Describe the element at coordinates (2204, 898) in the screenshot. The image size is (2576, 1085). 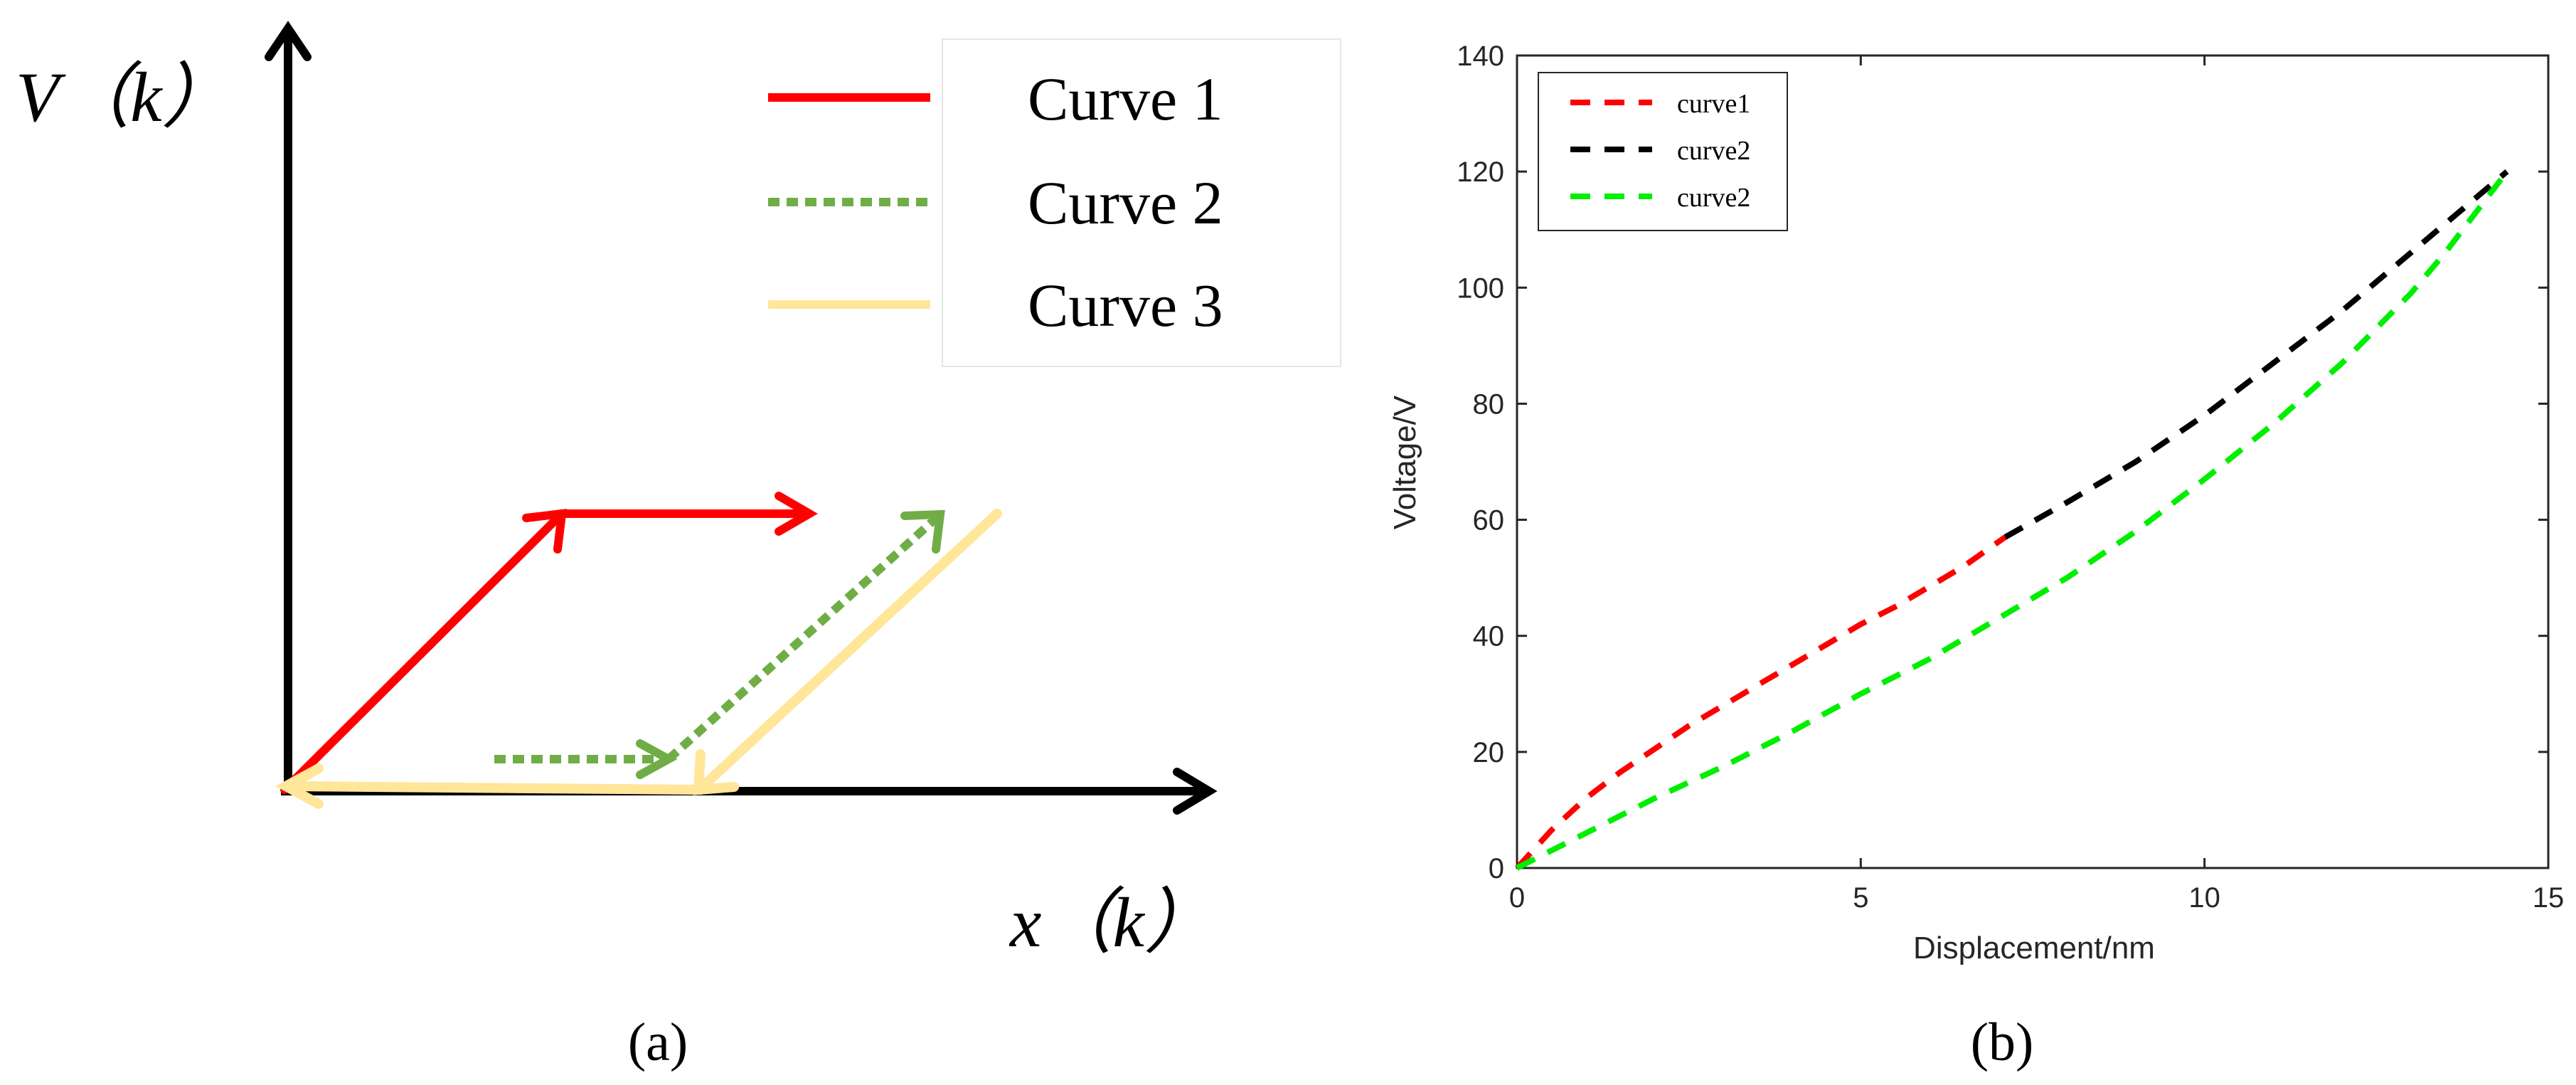
I see `x-tick-label-2: 10` at that location.